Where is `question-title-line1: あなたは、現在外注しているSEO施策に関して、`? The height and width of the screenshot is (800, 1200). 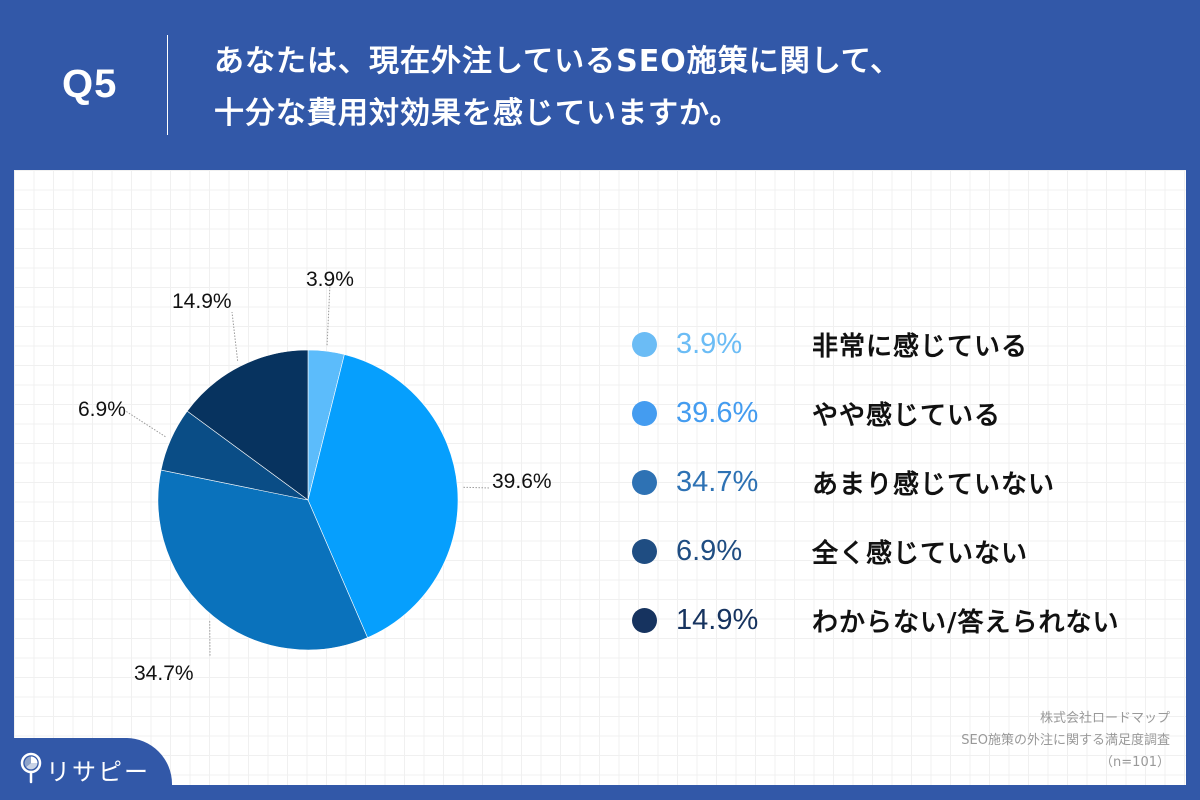
question-title-line1: あなたは、現在外注しているSEO施策に関して、 is located at coordinates (558, 61).